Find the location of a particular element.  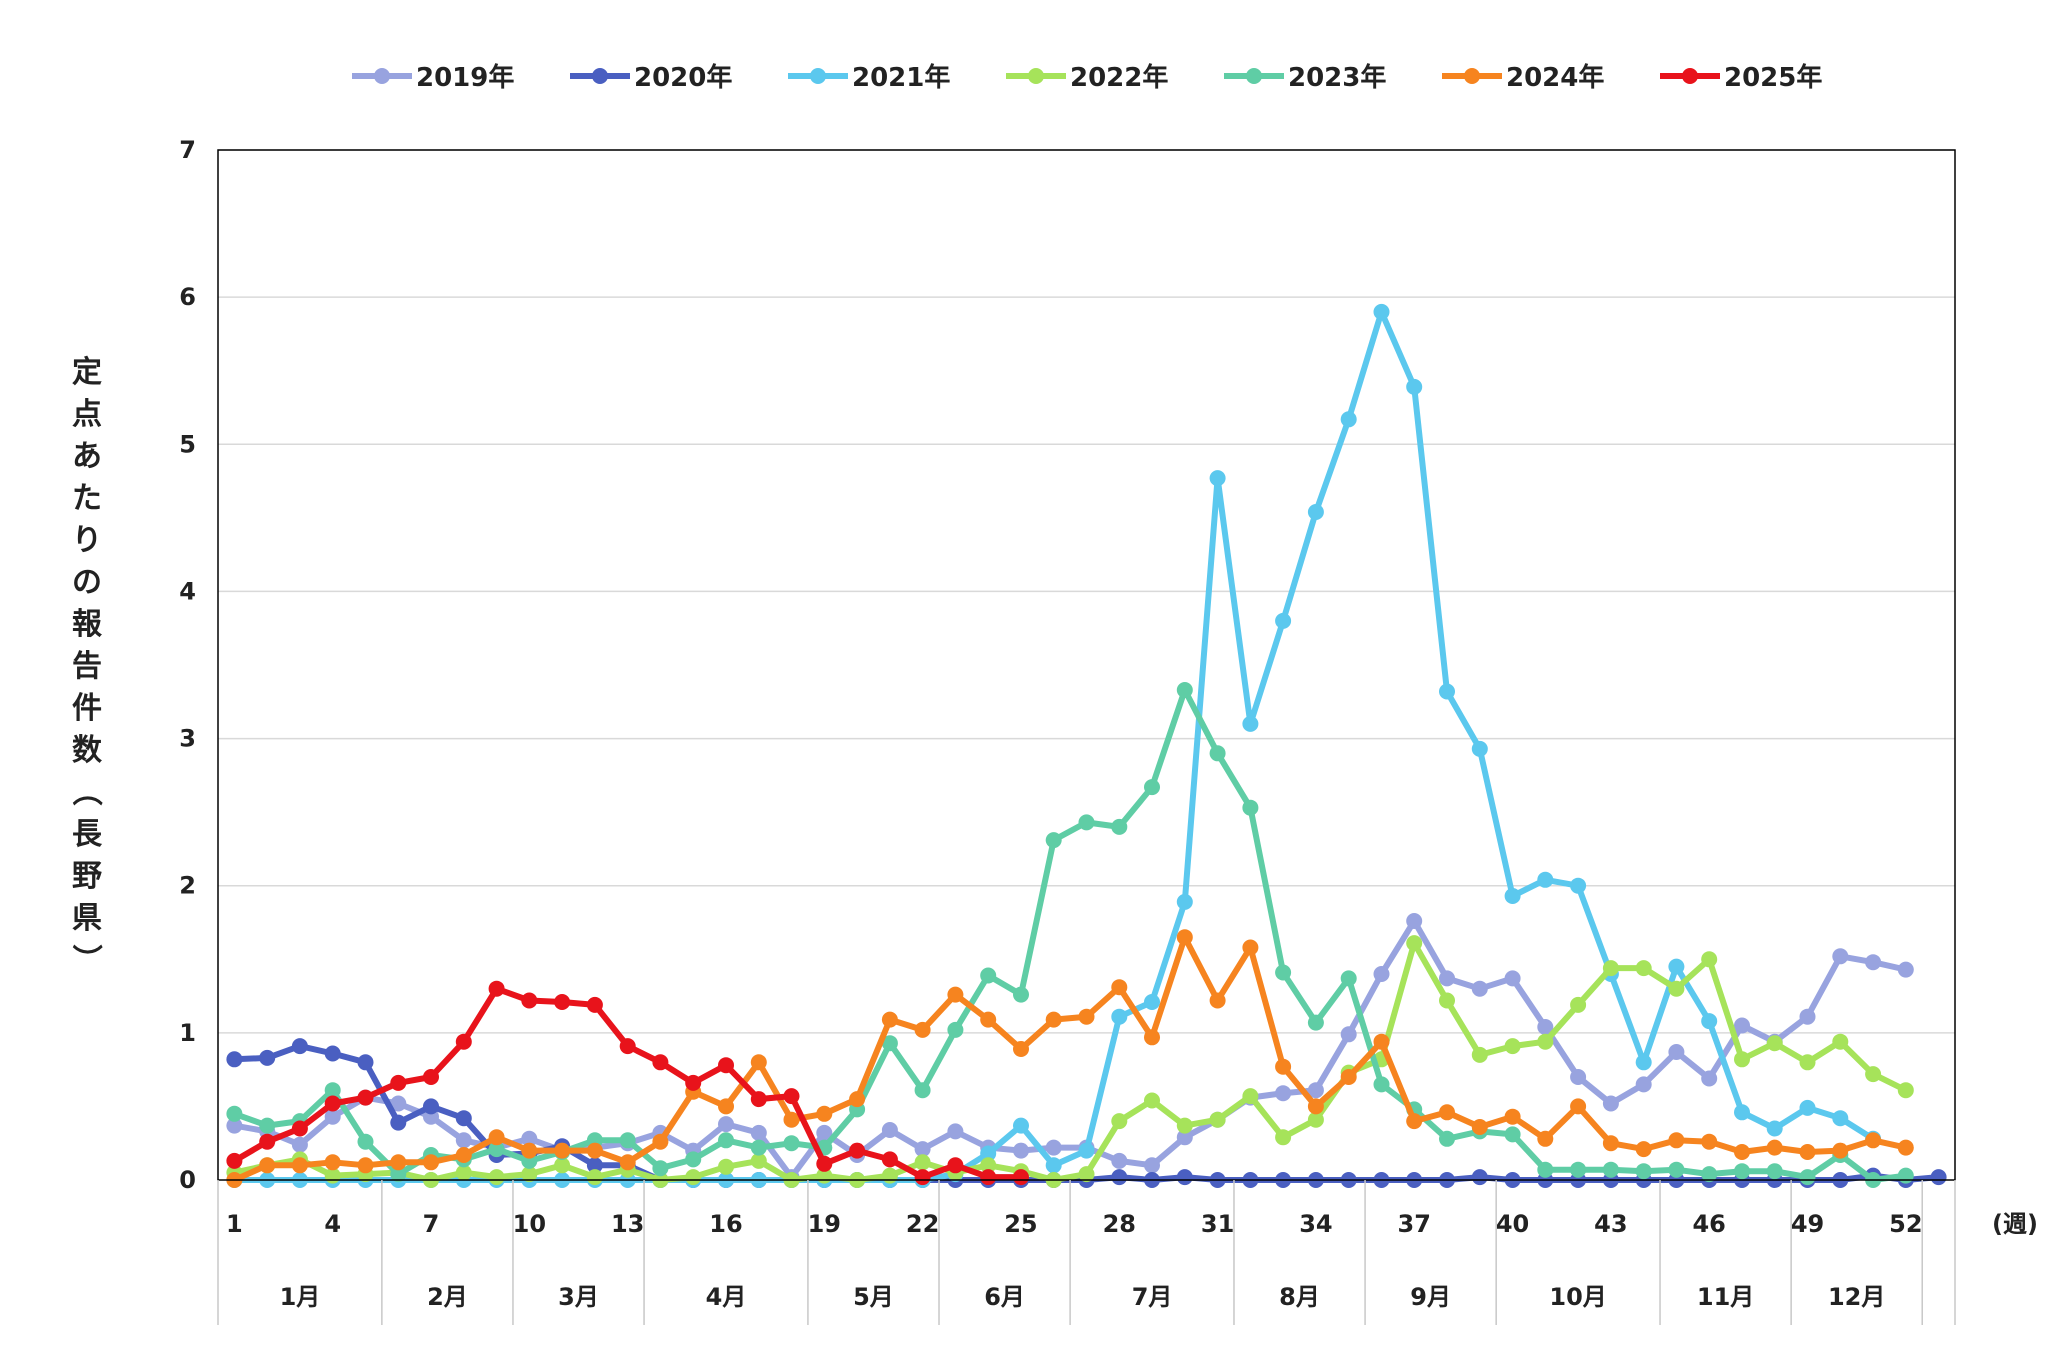

legend-item: 2020年 is located at coordinates (651, 77).